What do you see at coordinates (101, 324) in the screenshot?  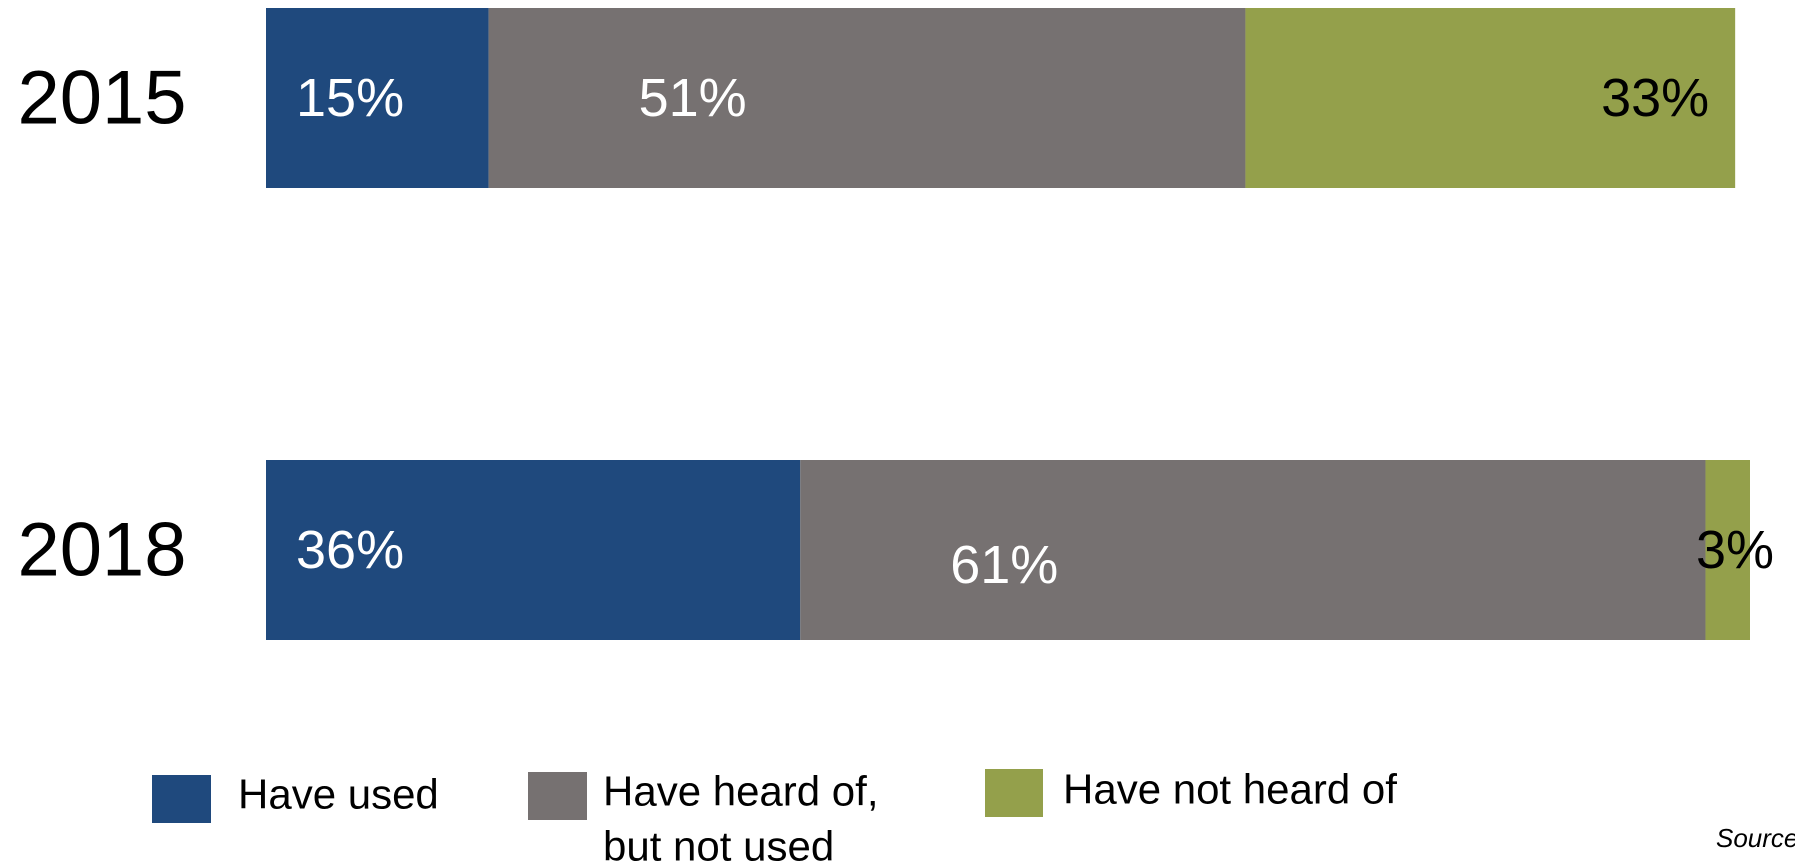 I see `category-labels: 2015 2018` at bounding box center [101, 324].